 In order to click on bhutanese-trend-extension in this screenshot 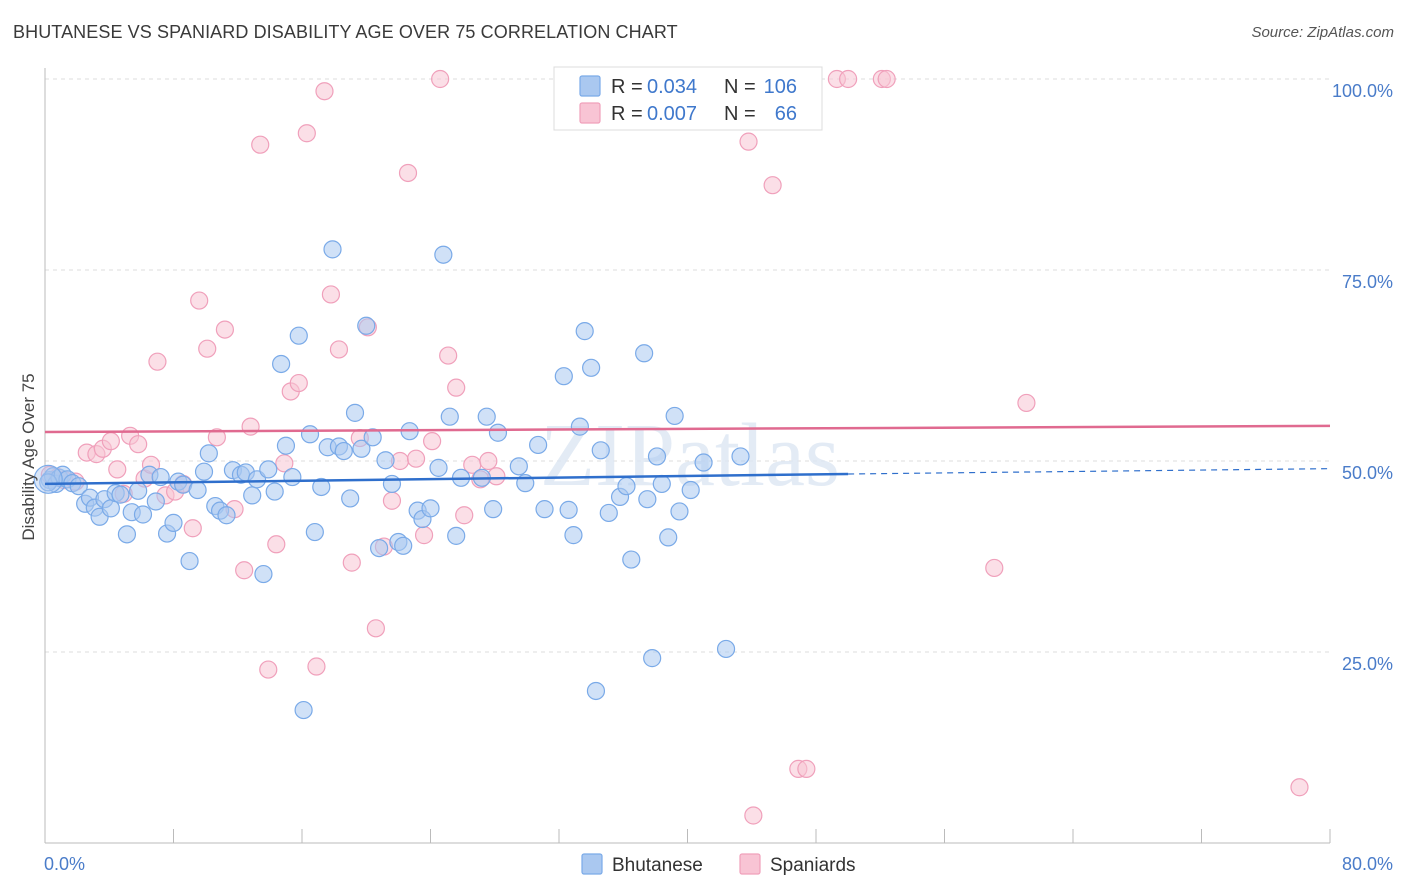, I will do `click(1089, 471)`.